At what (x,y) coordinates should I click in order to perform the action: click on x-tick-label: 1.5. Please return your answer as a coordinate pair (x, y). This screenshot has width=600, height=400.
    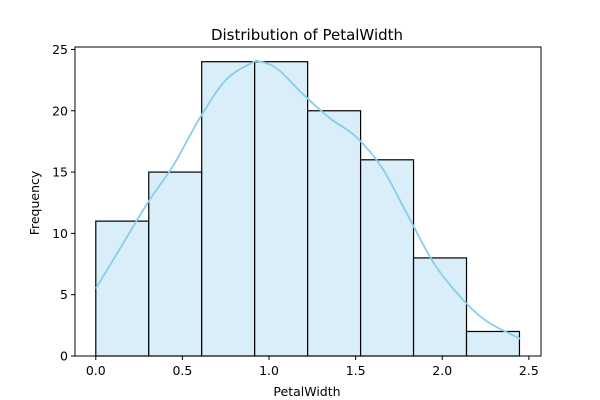
    Looking at the image, I should click on (356, 370).